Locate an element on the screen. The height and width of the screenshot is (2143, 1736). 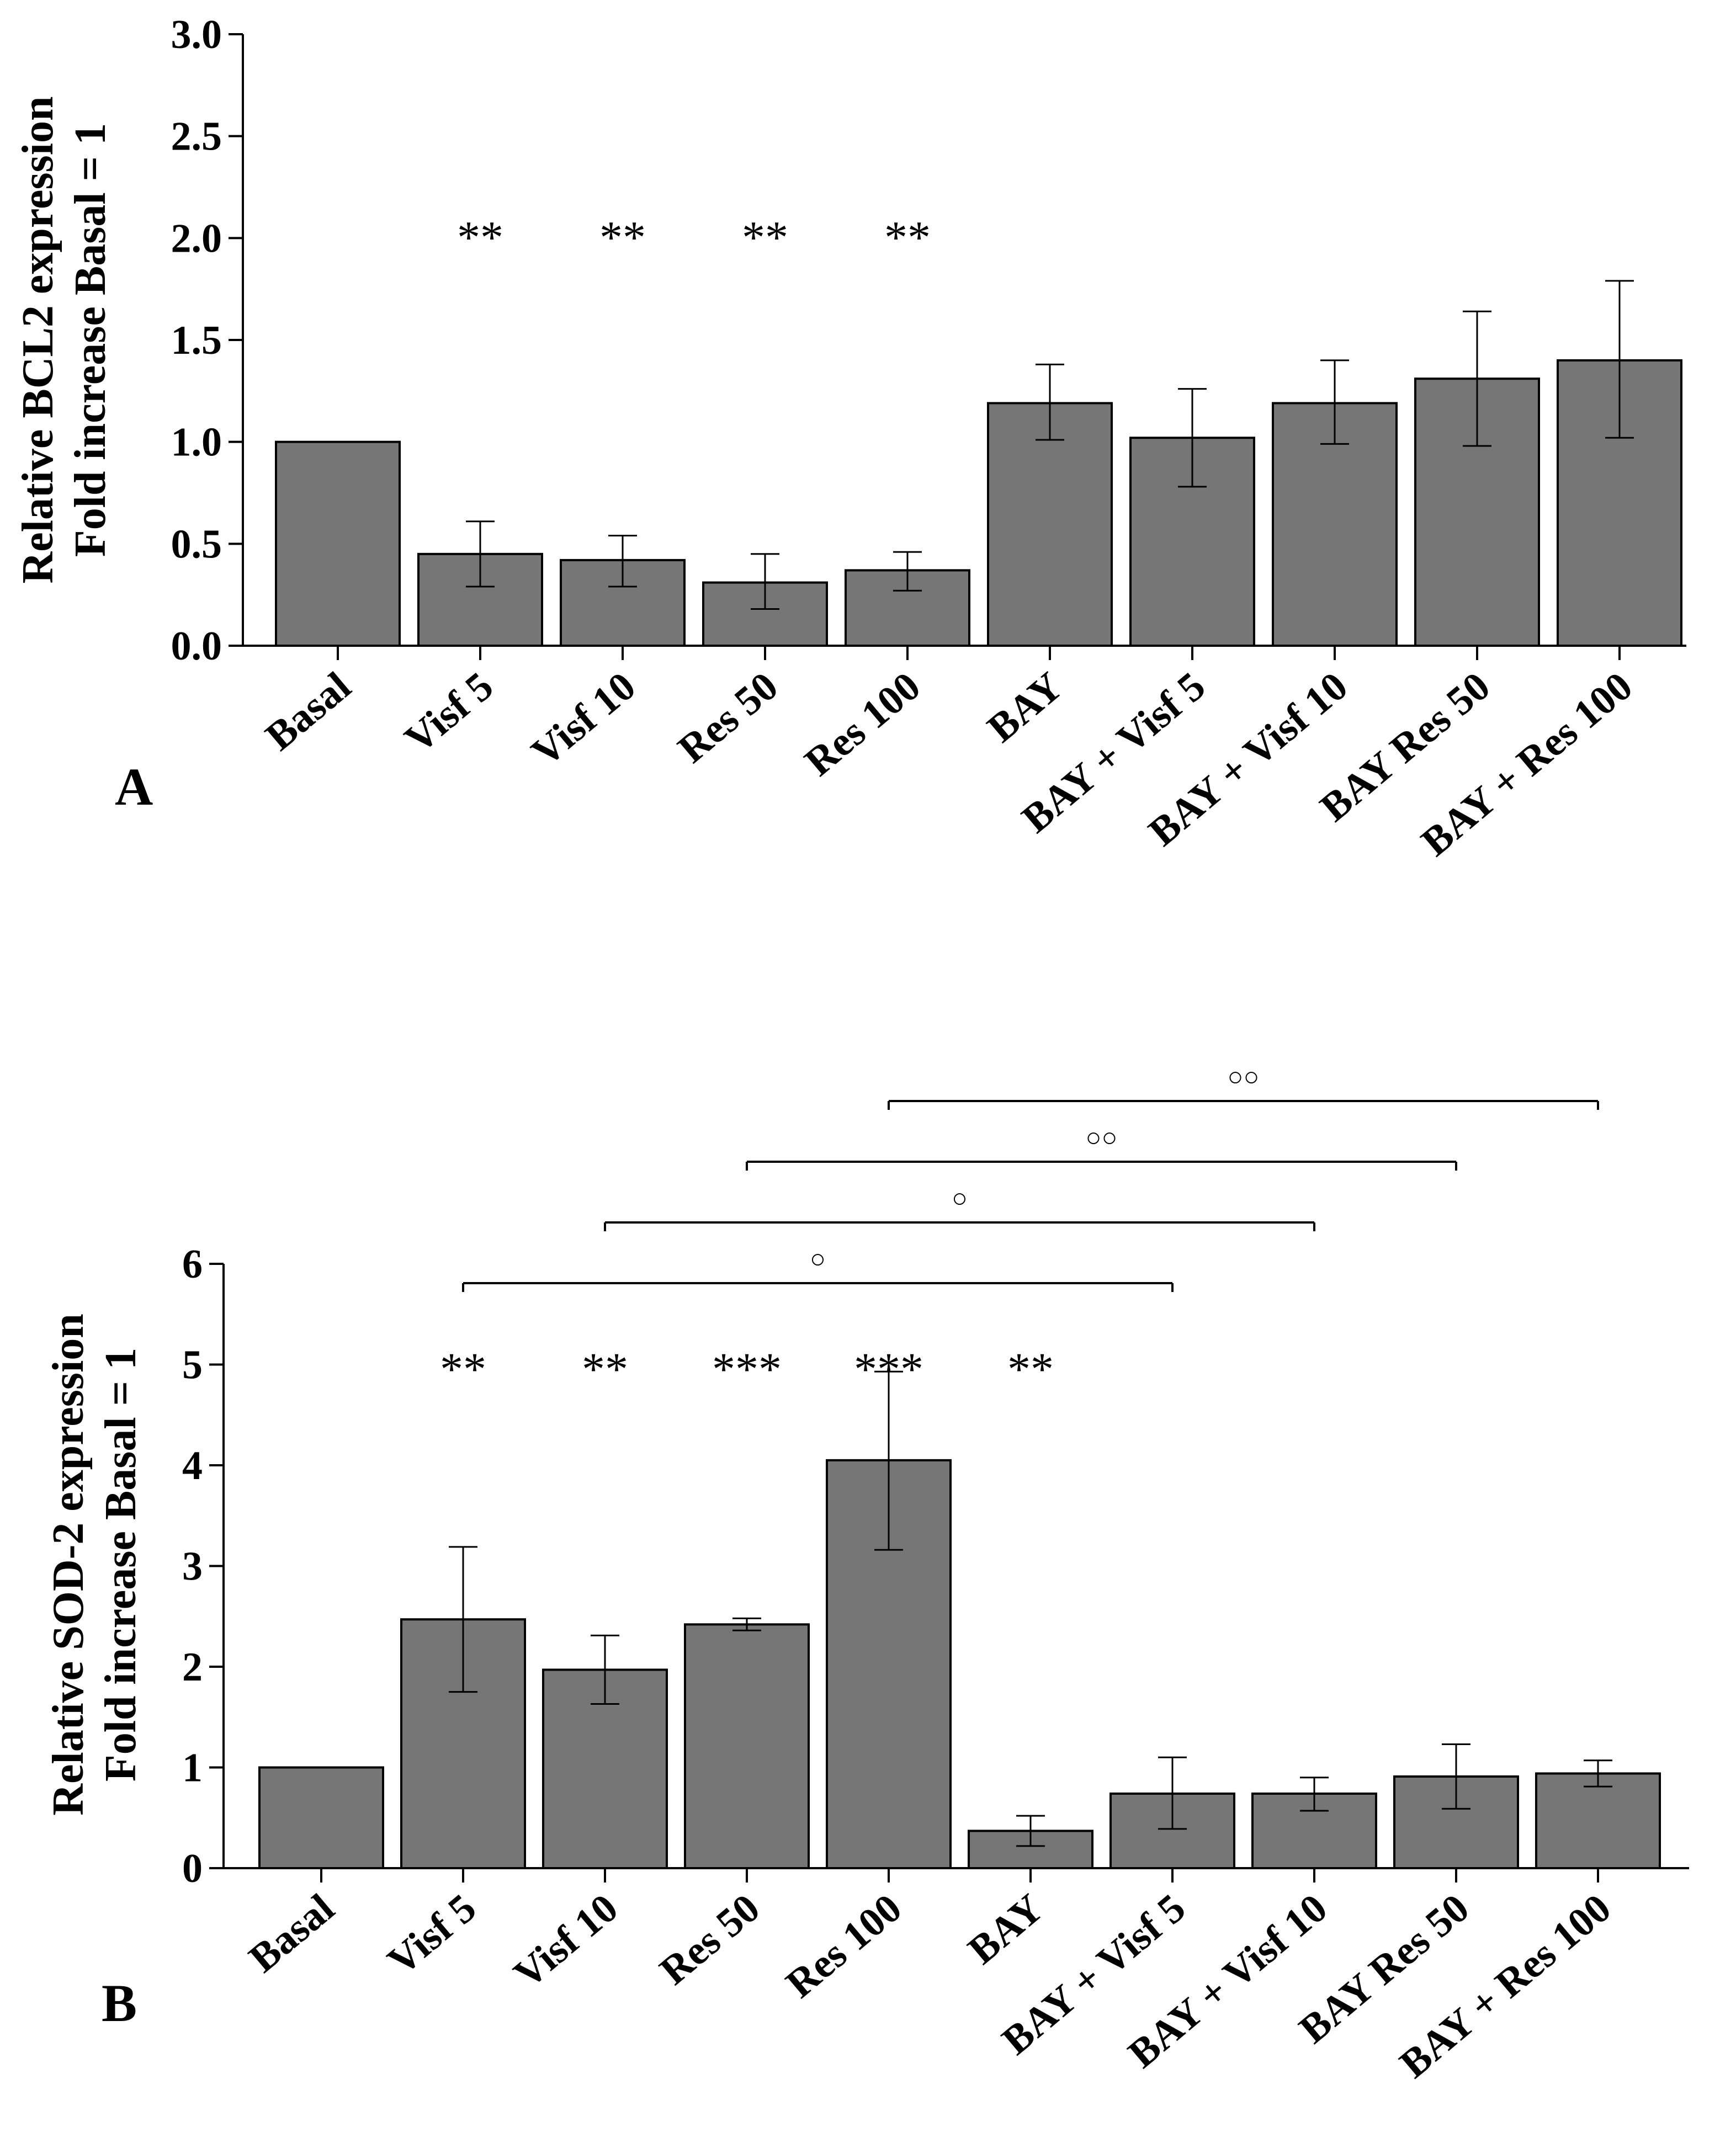
y-tick-label: 3.0 is located at coordinates (196, 34).